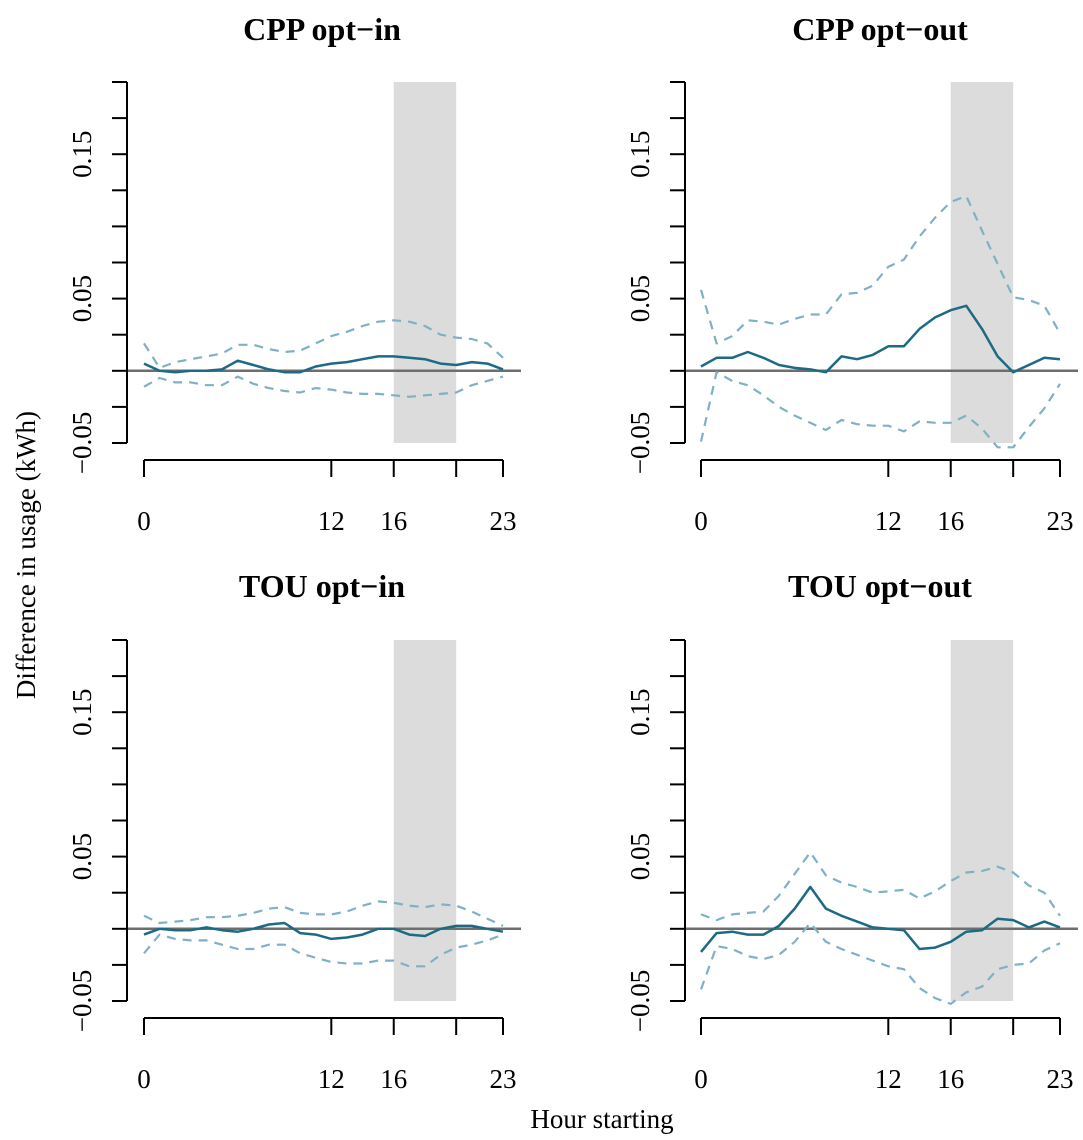 Image resolution: width=1083 pixels, height=1140 pixels. What do you see at coordinates (601, 1119) in the screenshot?
I see `x-axis-label: Hour starting` at bounding box center [601, 1119].